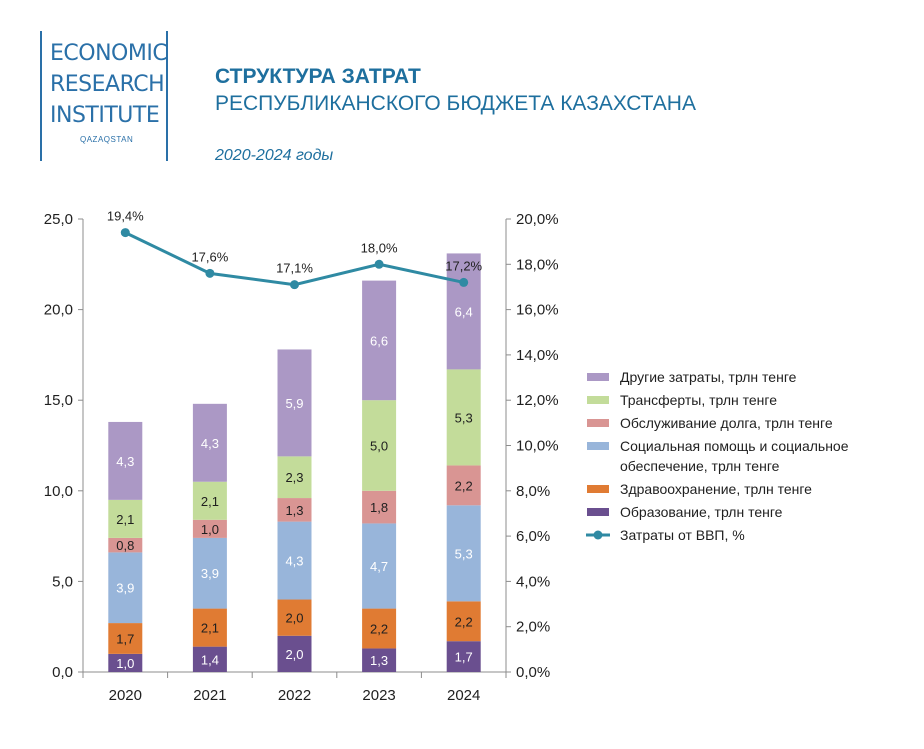 Image resolution: width=924 pixels, height=749 pixels. Describe the element at coordinates (463, 695) in the screenshot. I see `x-tick-label: 2024` at that location.